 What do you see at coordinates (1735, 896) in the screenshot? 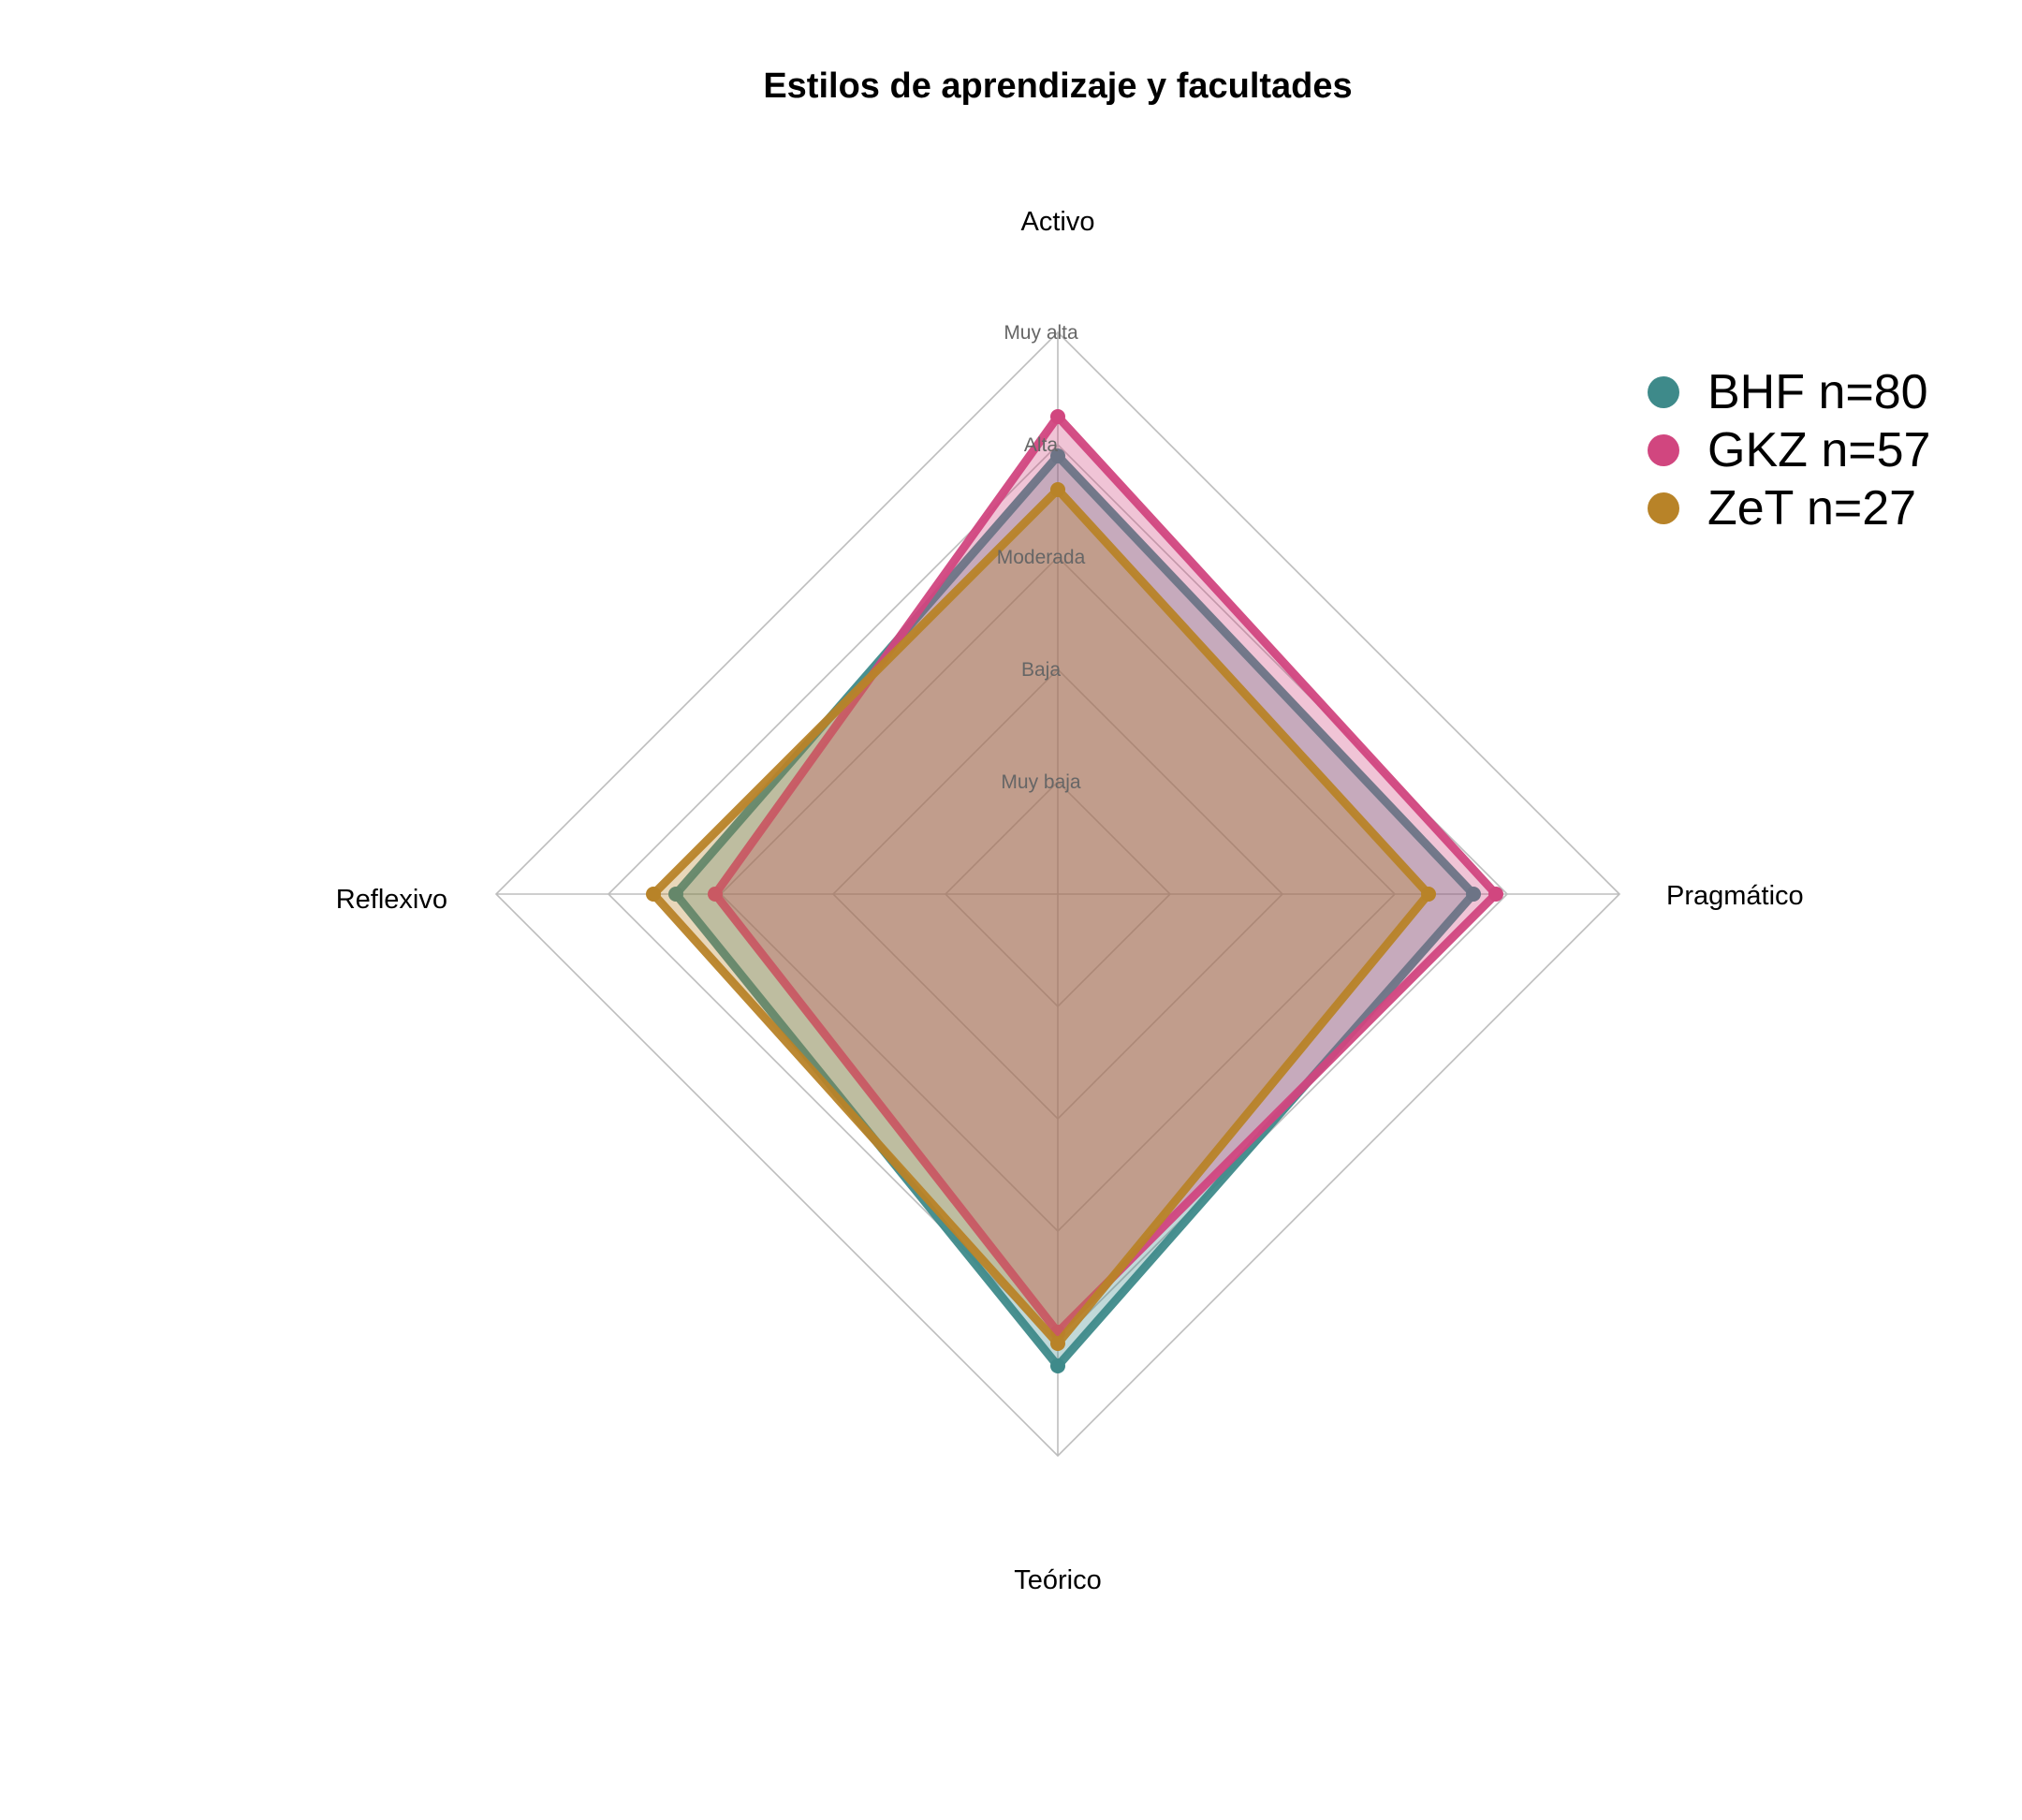
I see `axis-label-pragmatico: Pragmático` at bounding box center [1735, 896].